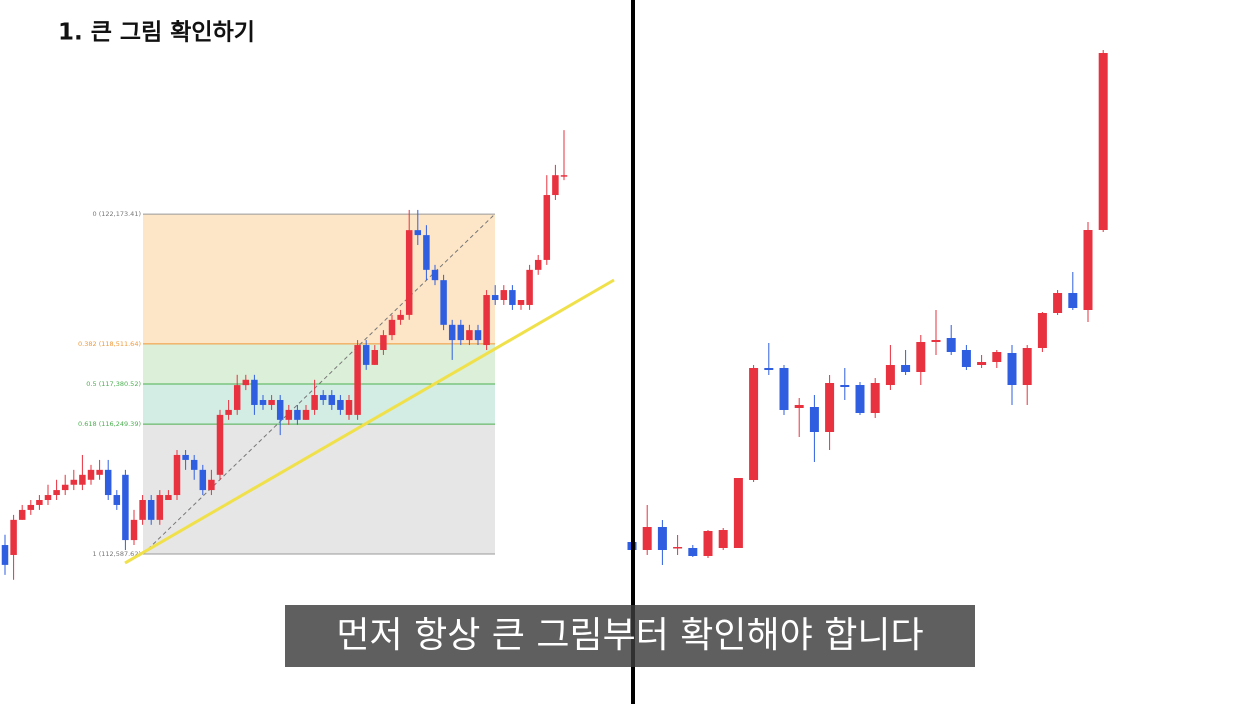 The width and height of the screenshot is (1260, 704). Describe the element at coordinates (109, 424) in the screenshot. I see `fib-label: 0.618 (116,249.39)` at that location.